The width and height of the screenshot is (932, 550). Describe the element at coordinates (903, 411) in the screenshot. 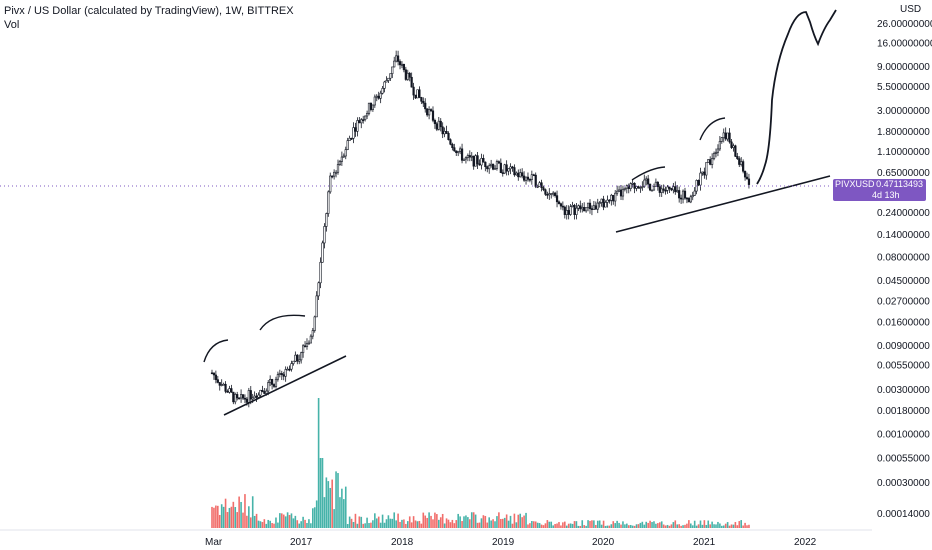

I see `y-tick-label: 0.00180000` at that location.